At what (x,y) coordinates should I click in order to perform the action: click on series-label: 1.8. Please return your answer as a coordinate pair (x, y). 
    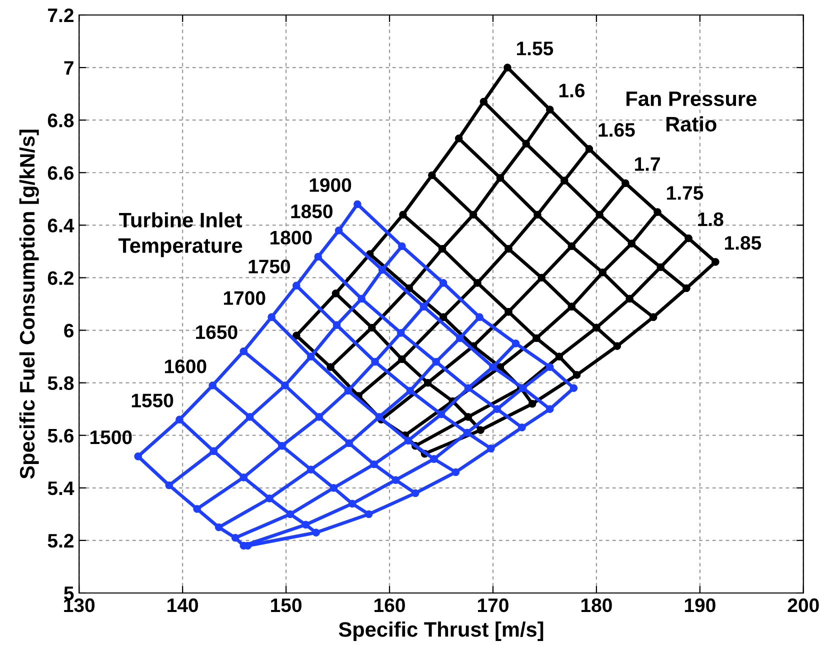
    Looking at the image, I should click on (711, 219).